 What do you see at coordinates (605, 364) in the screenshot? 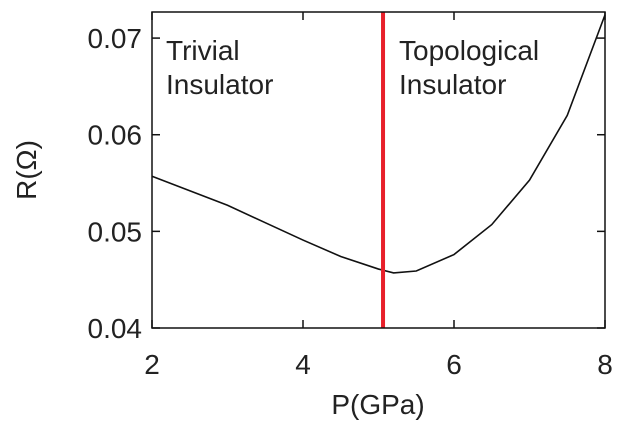
I see `x-tick-label: 8` at bounding box center [605, 364].